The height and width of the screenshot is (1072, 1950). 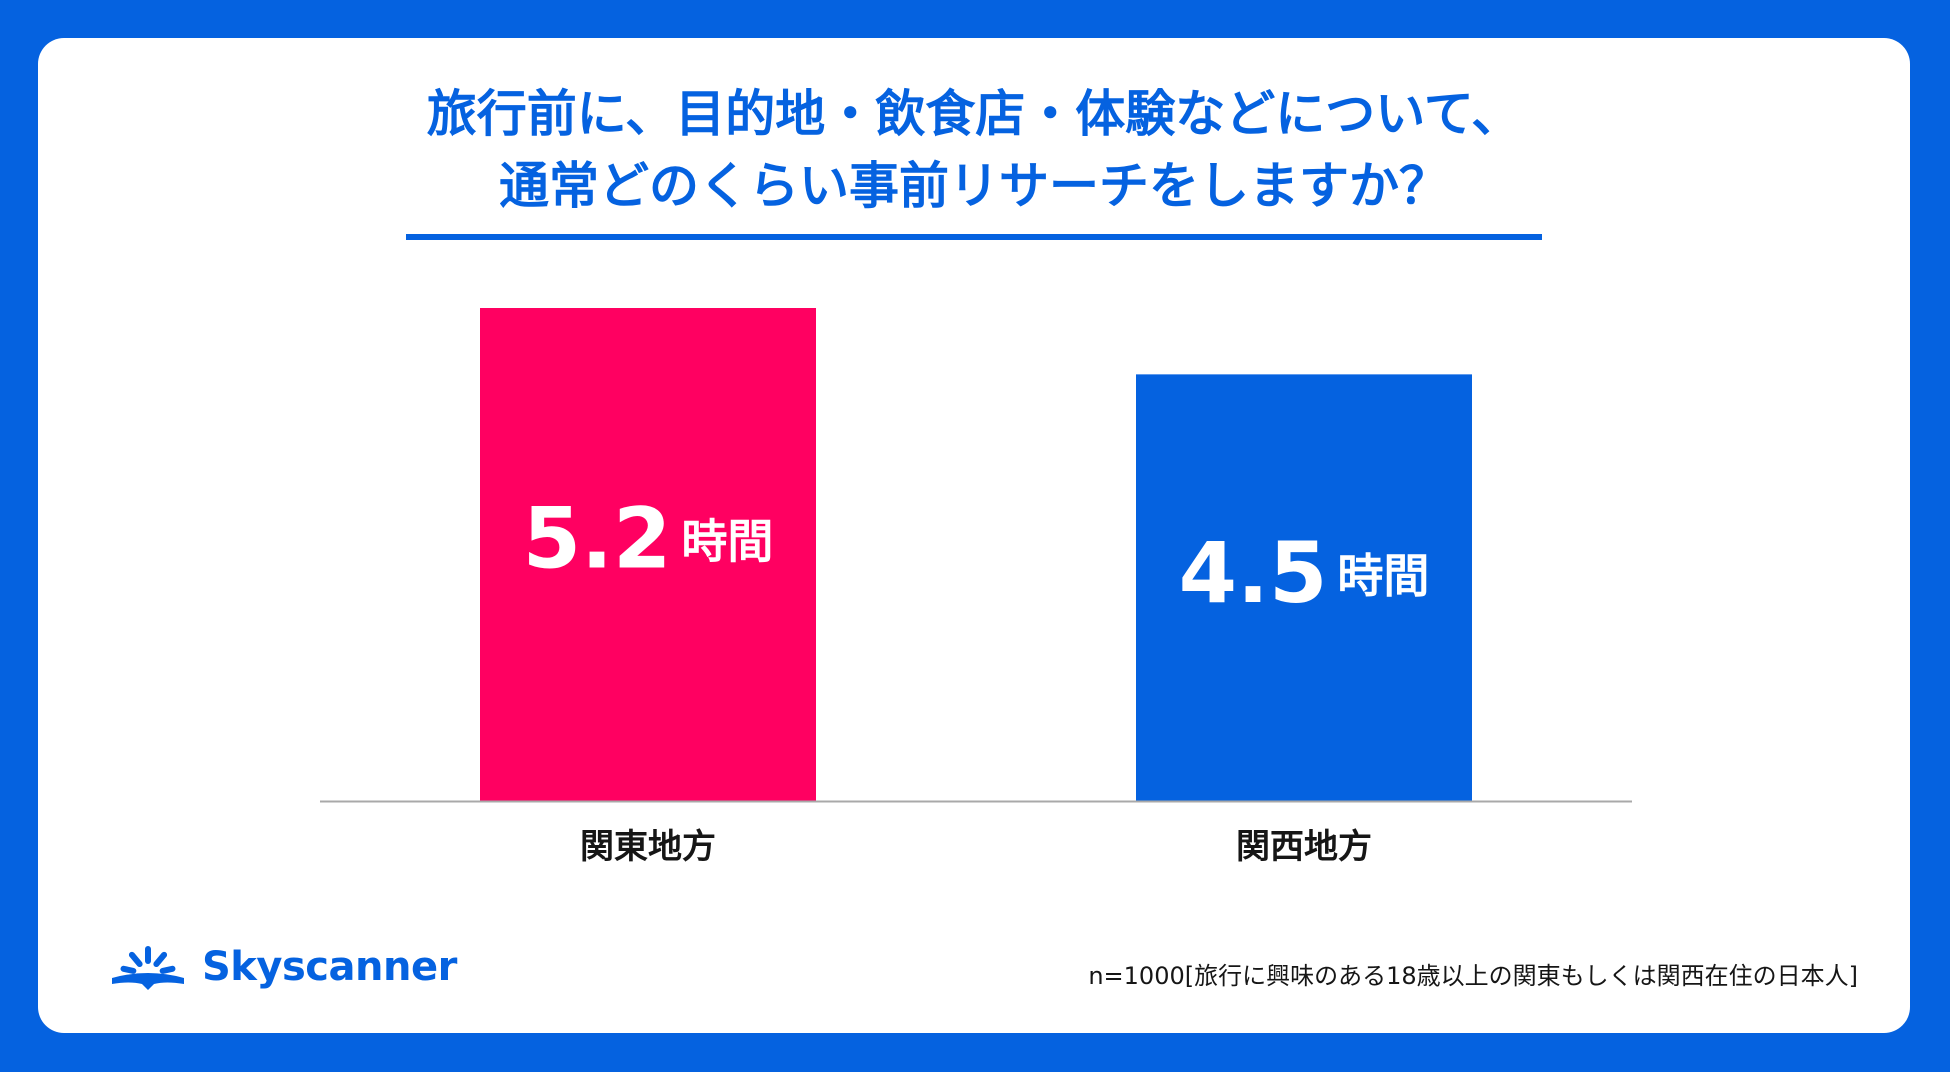 I want to click on category-label-1: 関東地方, so click(x=648, y=847).